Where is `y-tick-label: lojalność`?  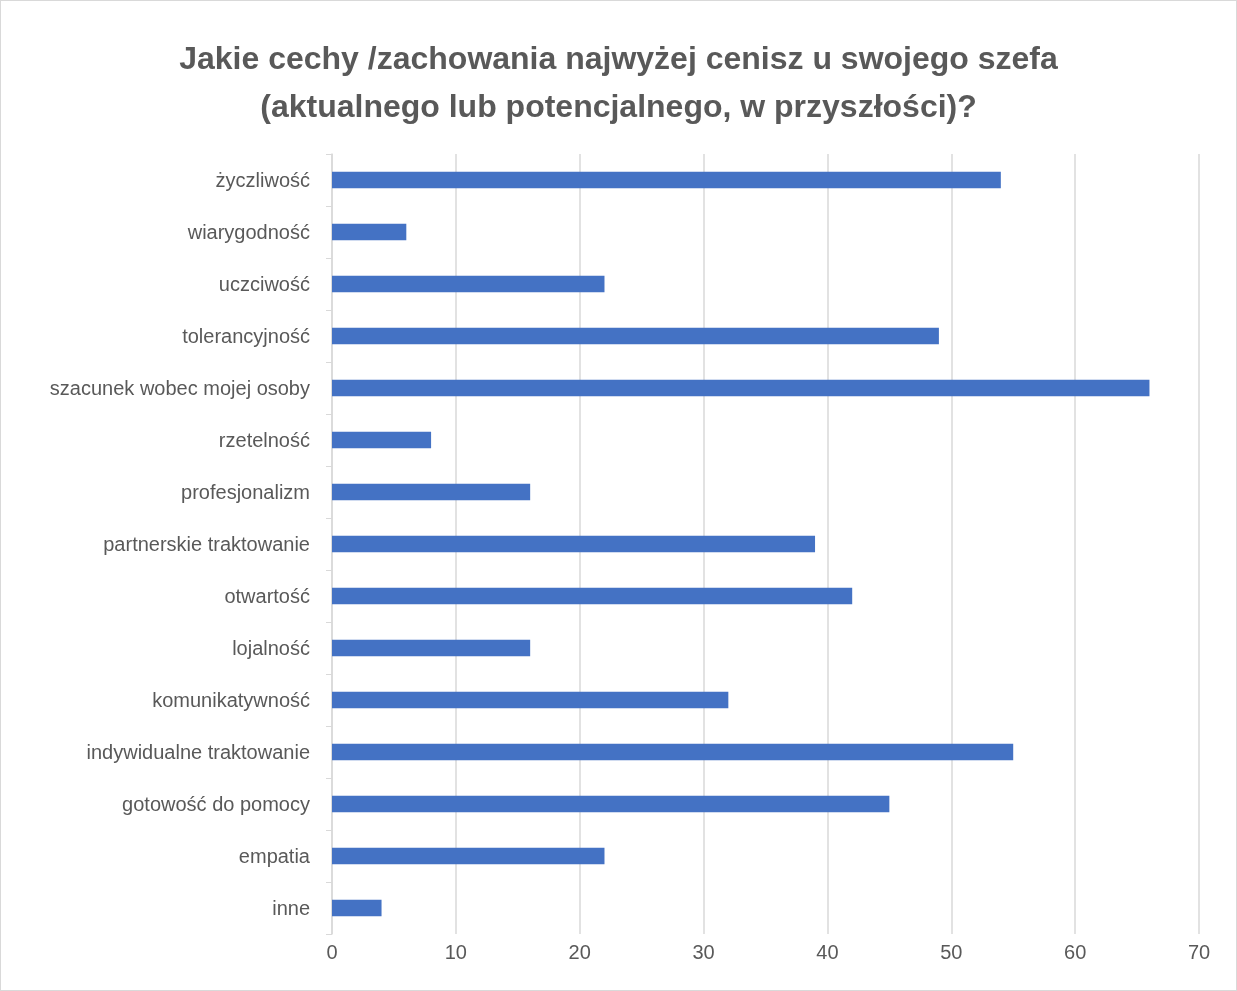
y-tick-label: lojalność is located at coordinates (271, 648).